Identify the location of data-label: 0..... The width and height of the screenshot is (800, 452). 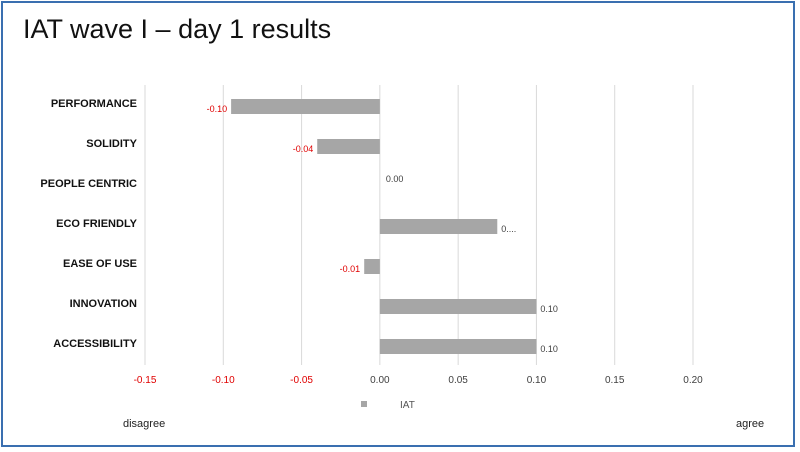
(508, 229).